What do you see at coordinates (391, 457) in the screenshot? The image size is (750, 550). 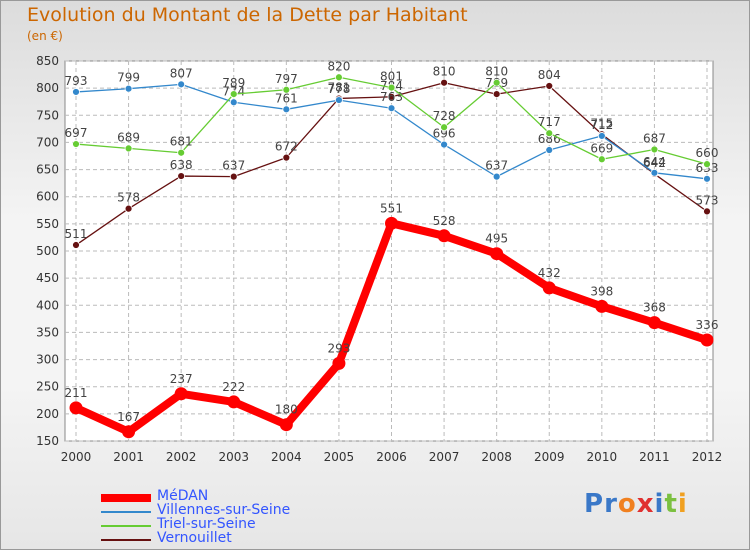 I see `x-tick-label: 2006` at bounding box center [391, 457].